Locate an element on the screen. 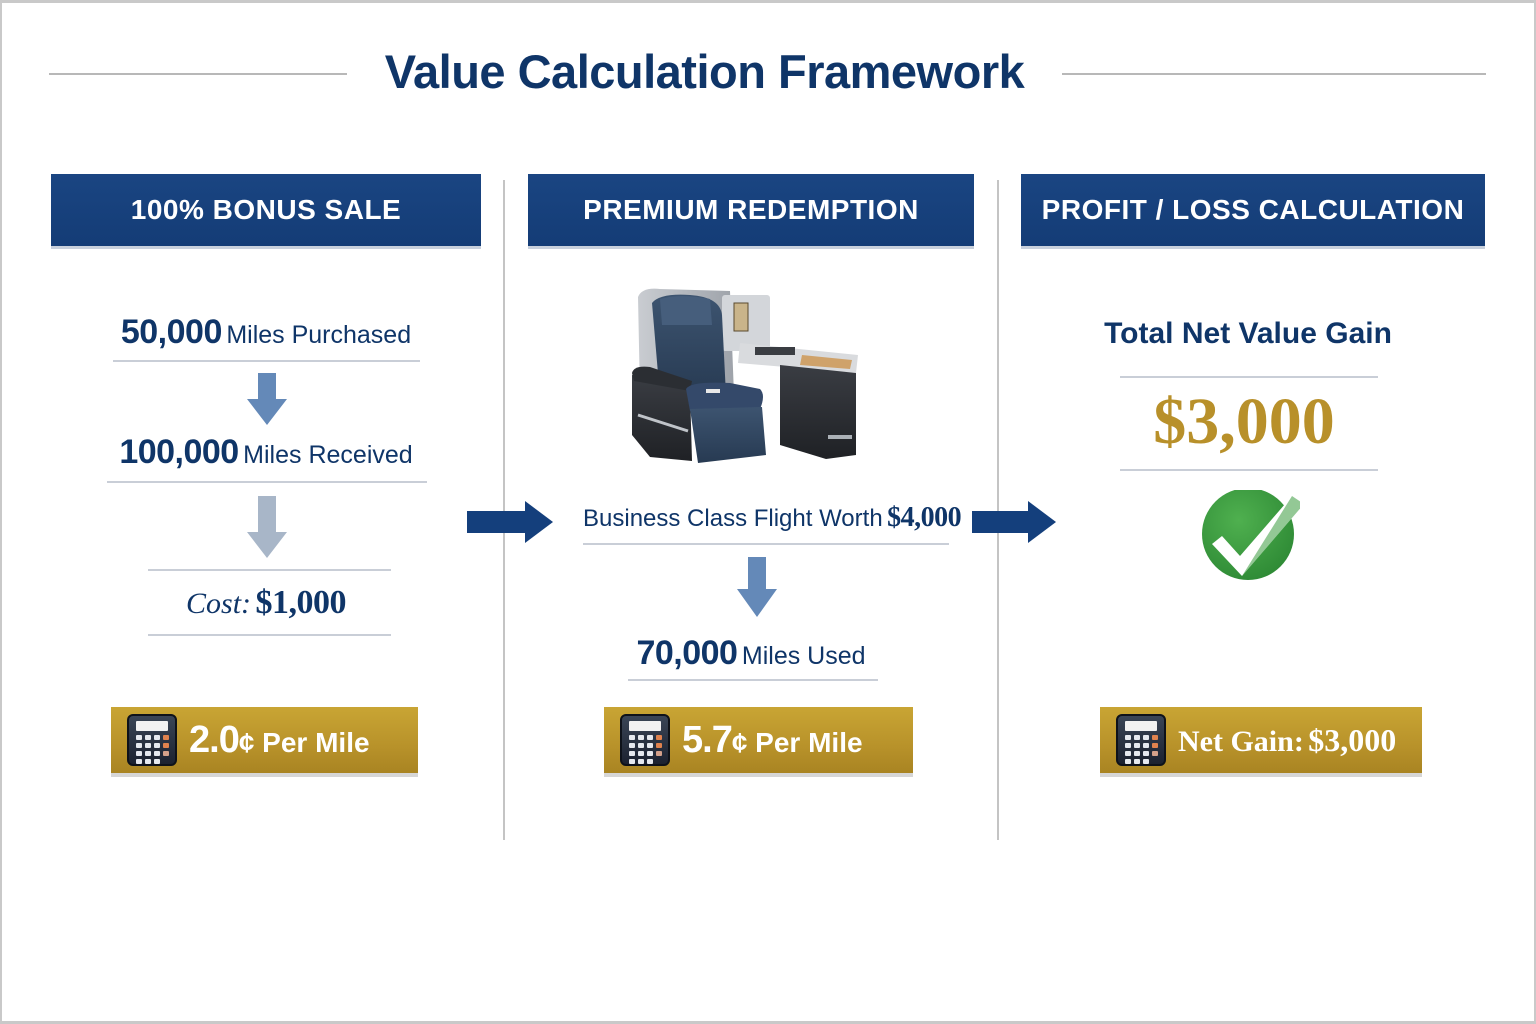 The image size is (1536, 1024). step-label: Miles Used is located at coordinates (803, 656).